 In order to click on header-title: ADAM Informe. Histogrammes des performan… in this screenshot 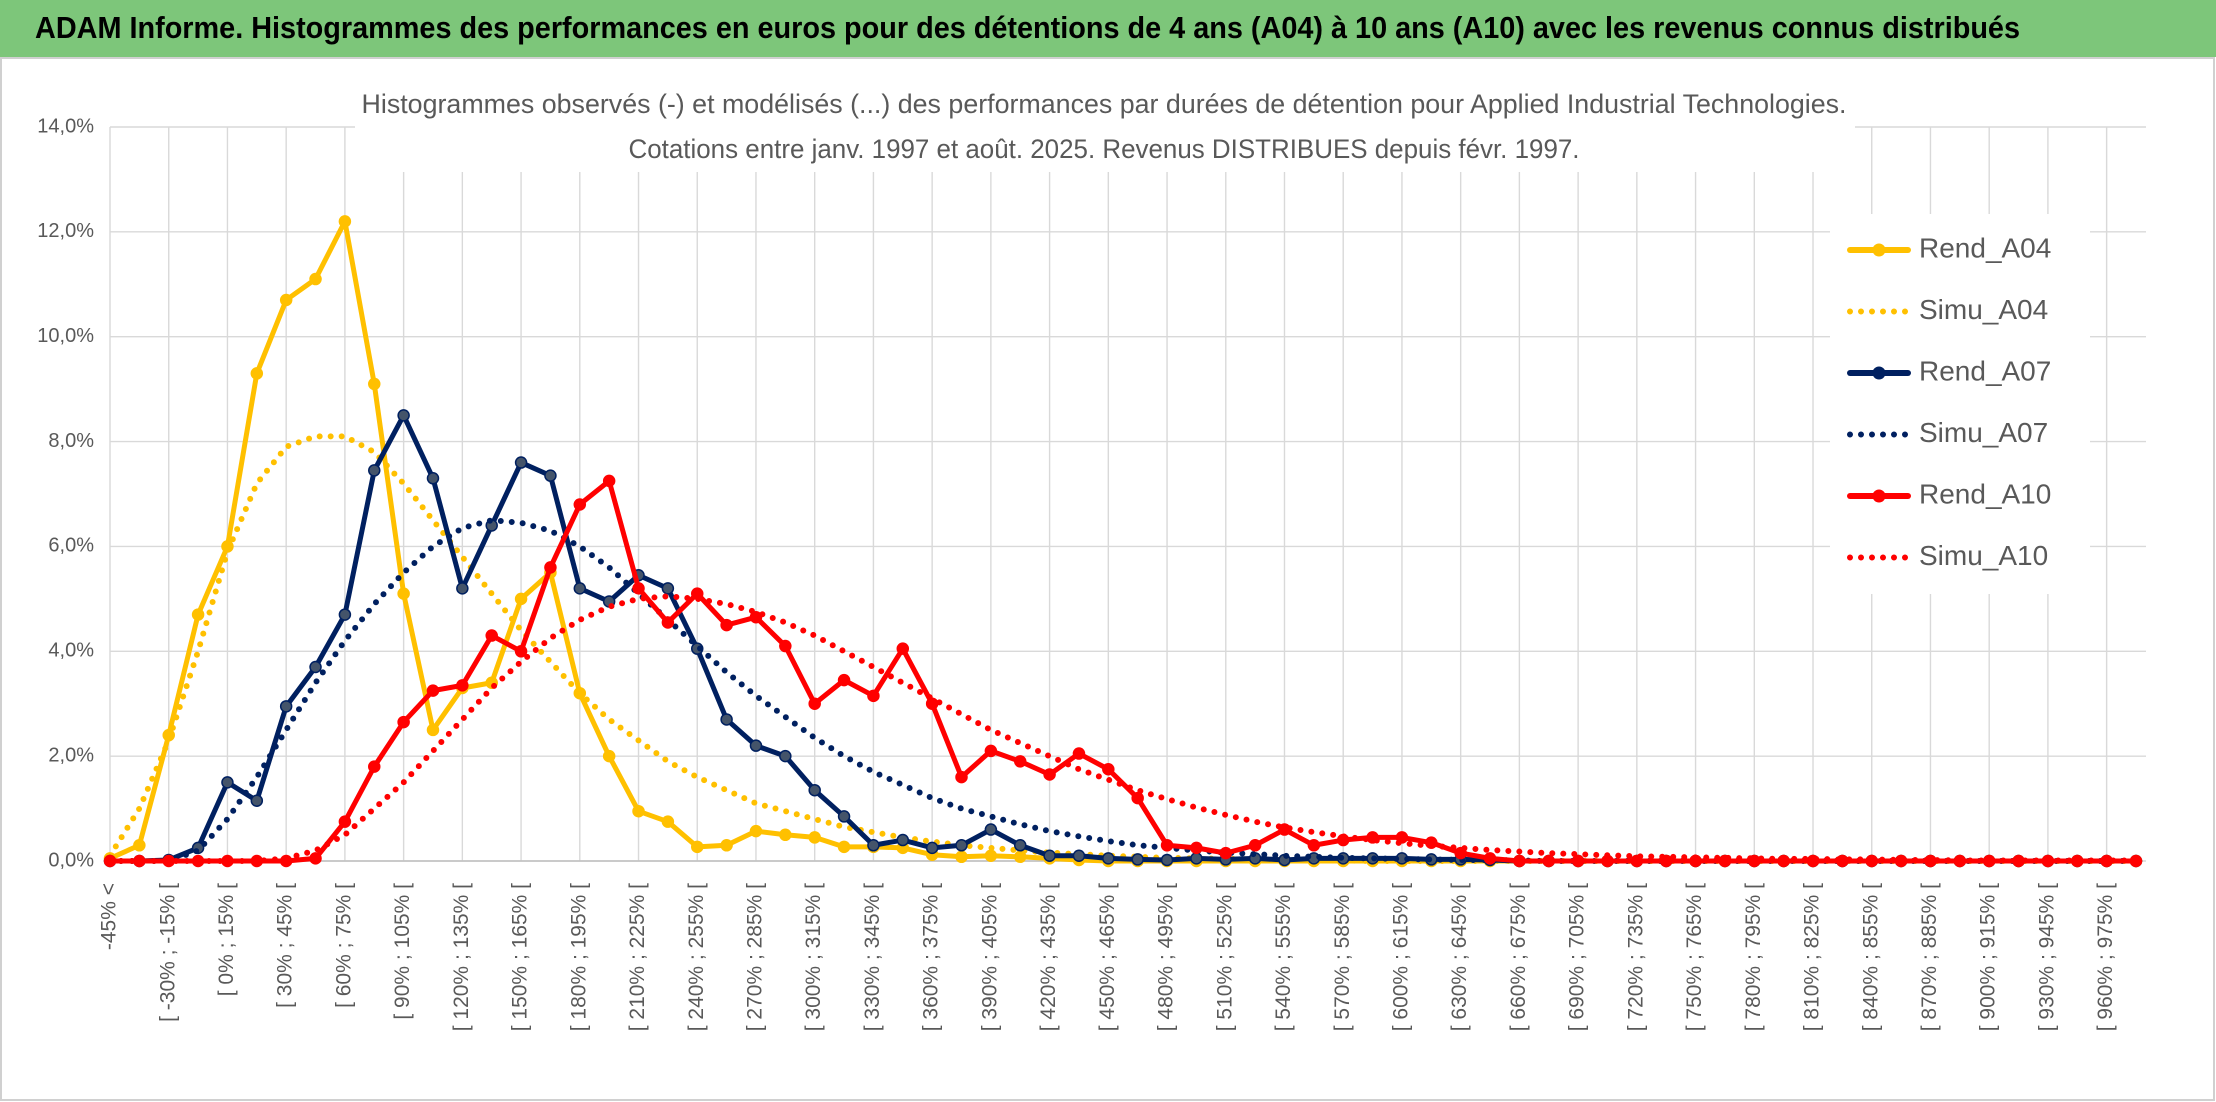, I will do `click(1027, 27)`.